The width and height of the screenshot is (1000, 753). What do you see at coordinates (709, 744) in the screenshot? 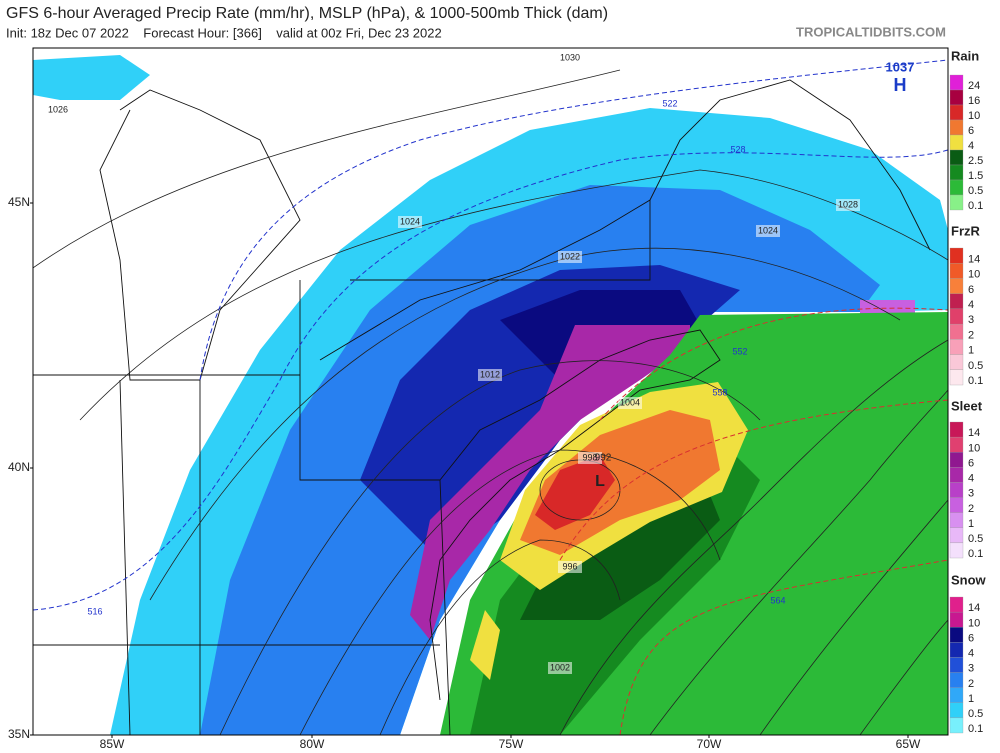
I see `lon-label: 70W` at bounding box center [709, 744].